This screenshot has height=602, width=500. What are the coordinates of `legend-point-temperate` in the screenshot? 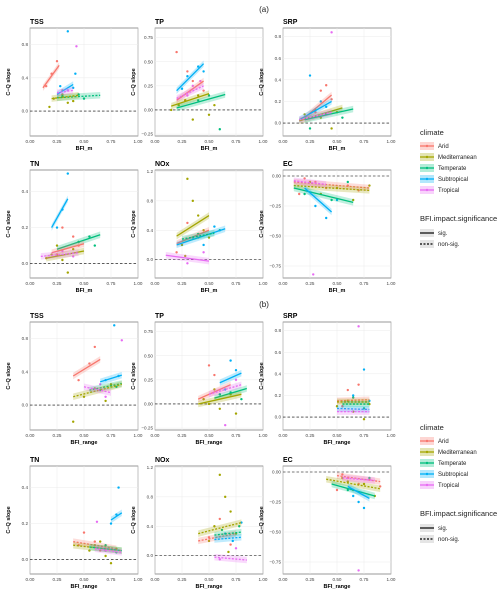 It's located at (427, 168).